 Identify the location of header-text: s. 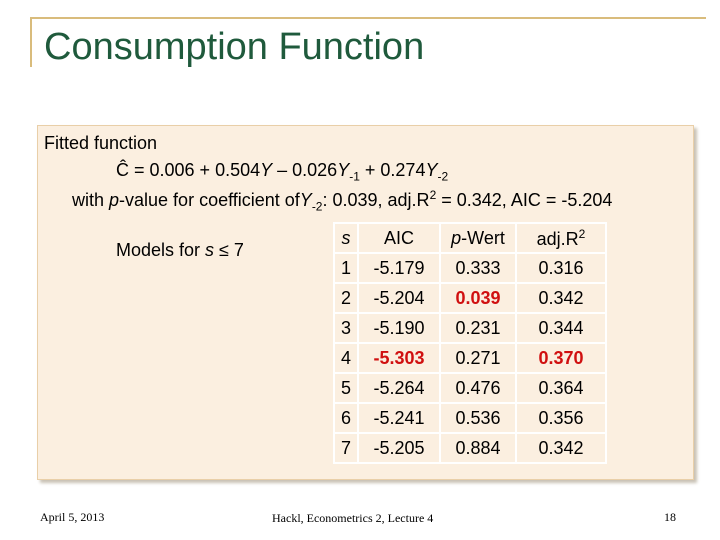
(346, 237).